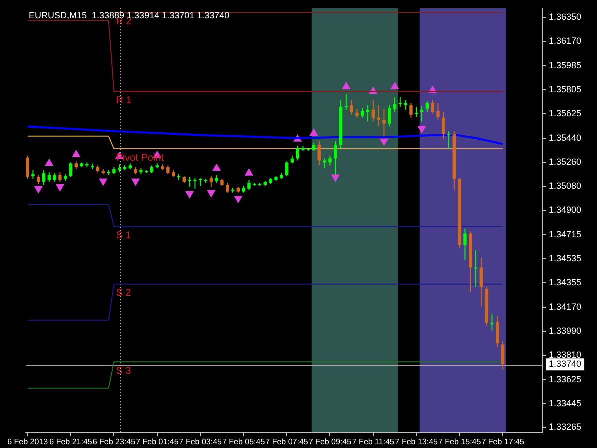 The height and width of the screenshot is (448, 597). I want to click on x-tick-label: 7 Feb 13:45, so click(417, 441).